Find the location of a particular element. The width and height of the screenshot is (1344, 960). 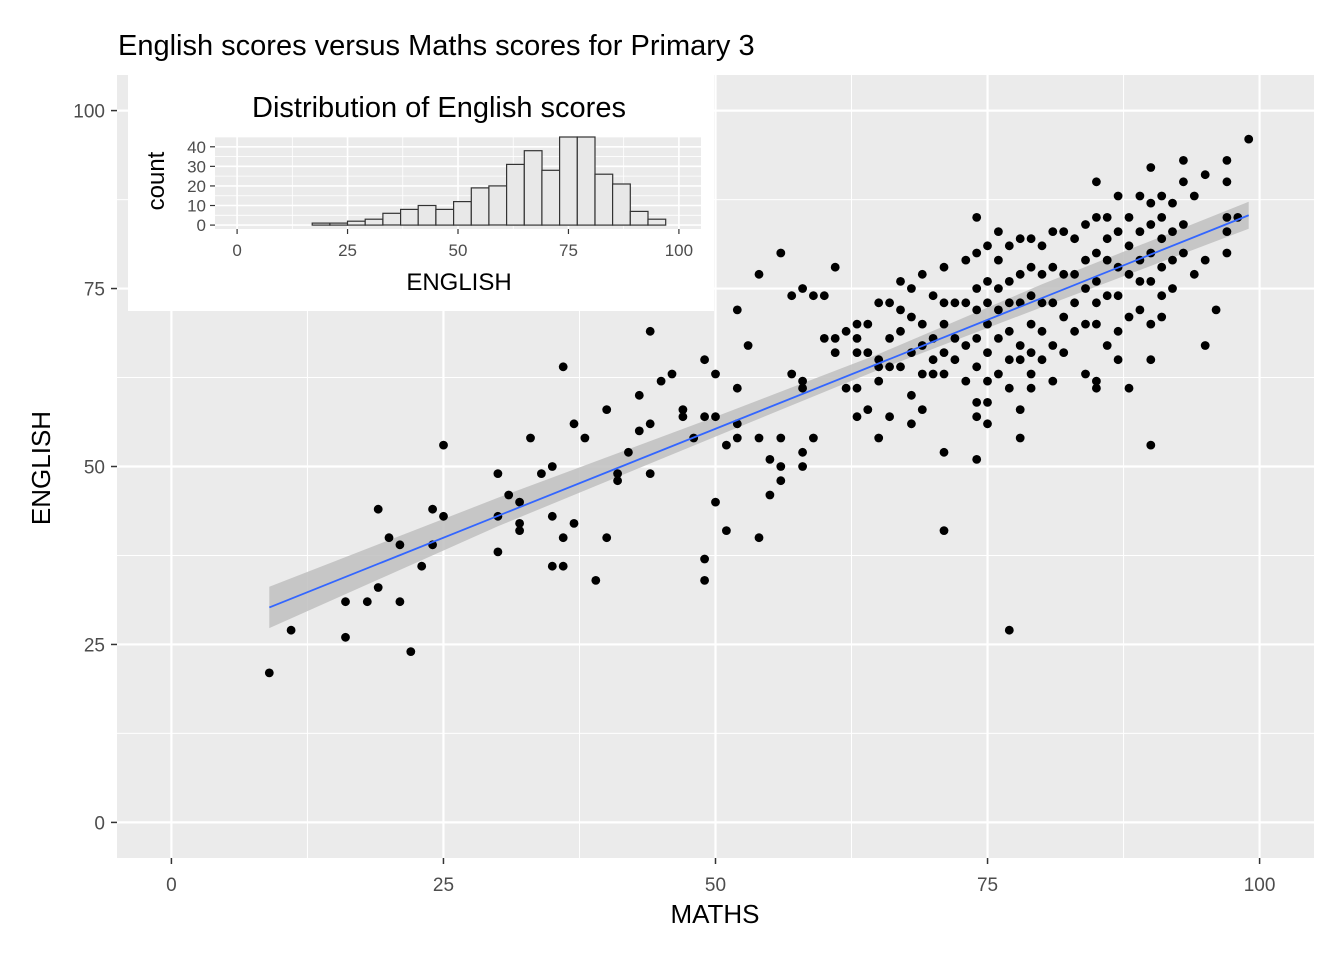

x-tick-label: 50 is located at coordinates (715, 885).